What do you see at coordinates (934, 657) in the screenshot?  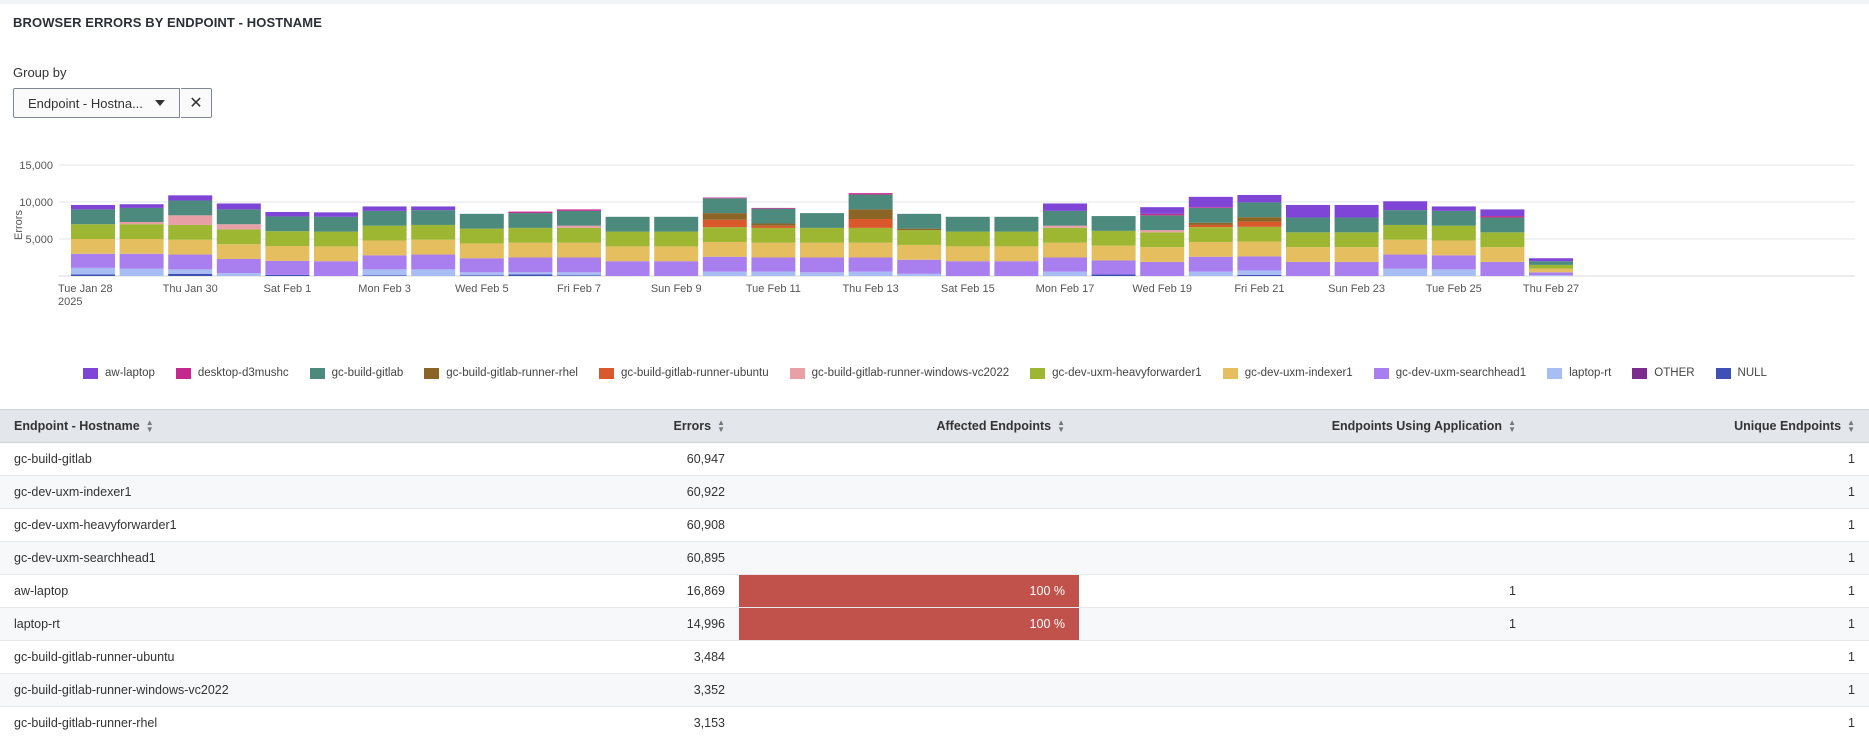 I see `table-row: gc-build-gitlab-runner-ubuntu 3,484 1` at bounding box center [934, 657].